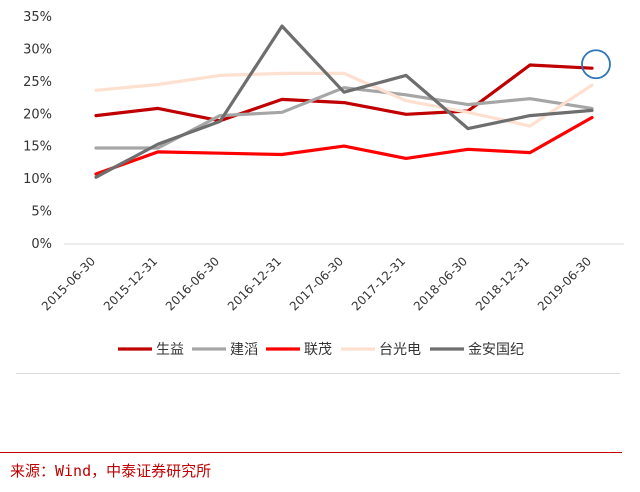 Image resolution: width=640 pixels, height=492 pixels. Describe the element at coordinates (170, 350) in the screenshot. I see `legend-label: 生益` at that location.